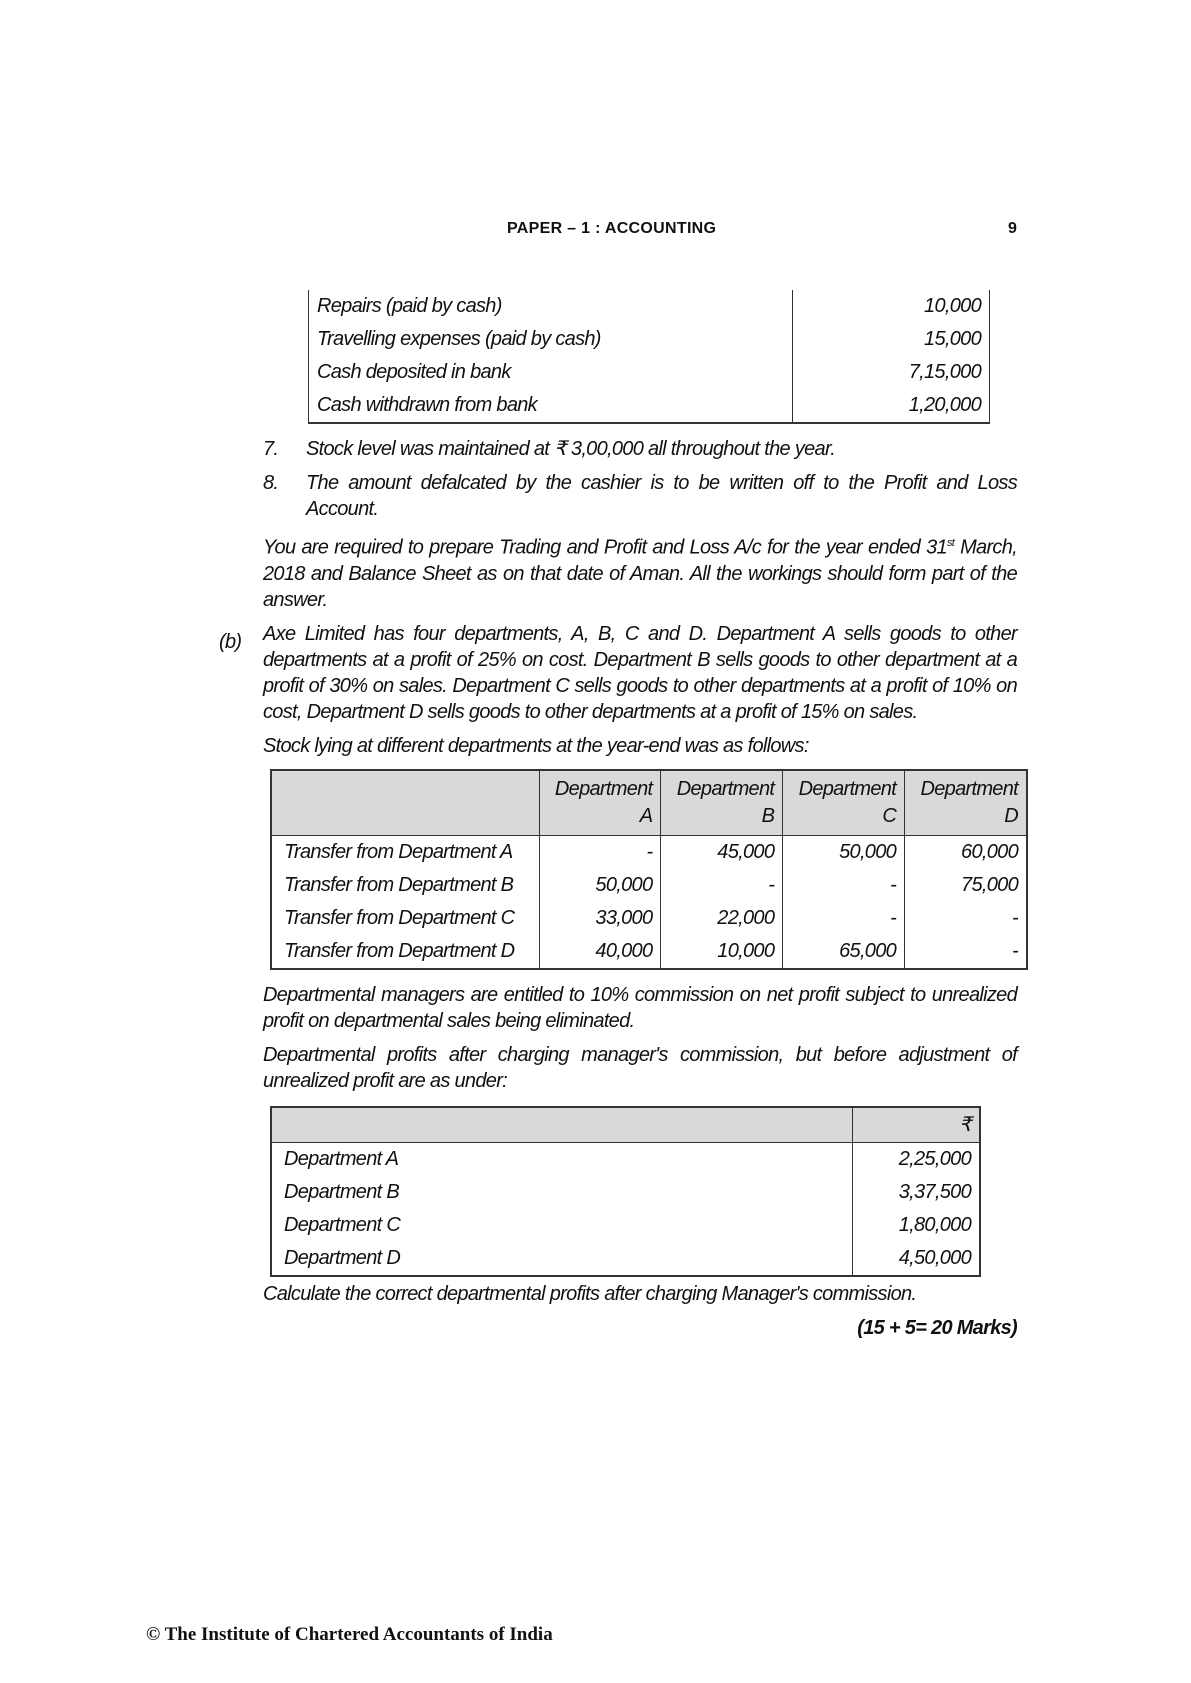 This screenshot has height=1683, width=1191. Describe the element at coordinates (722, 852) in the screenshot. I see `cell: 45,000` at that location.